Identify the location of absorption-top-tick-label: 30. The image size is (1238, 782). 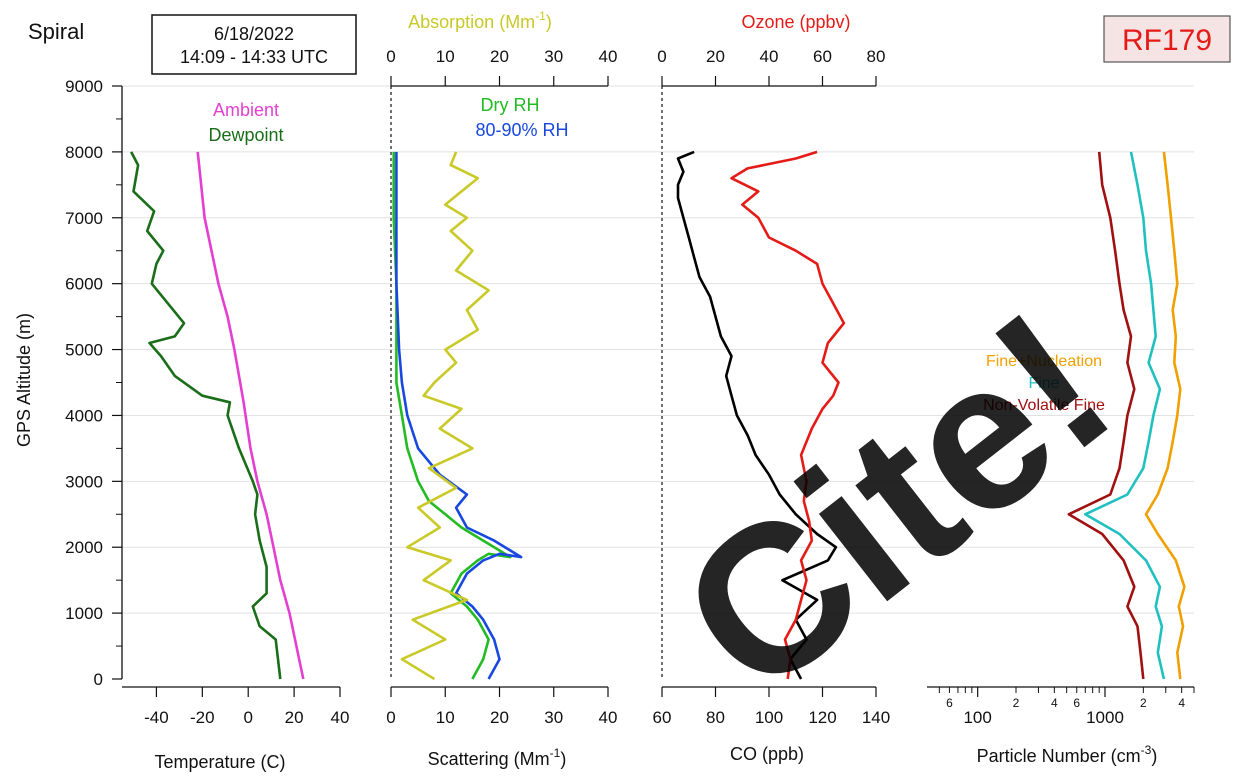
(553, 56).